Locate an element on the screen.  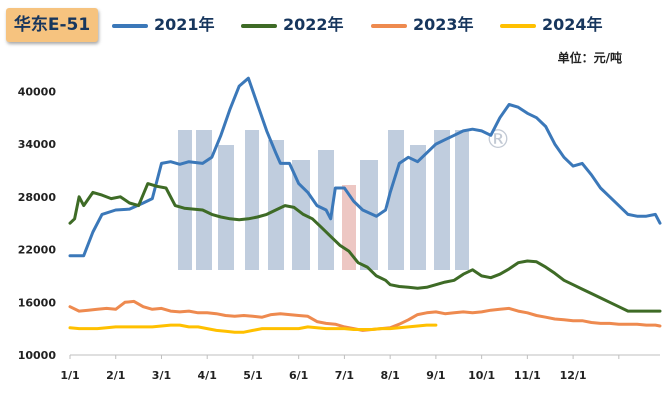
legend-label: 2023年 is located at coordinates (443, 24).